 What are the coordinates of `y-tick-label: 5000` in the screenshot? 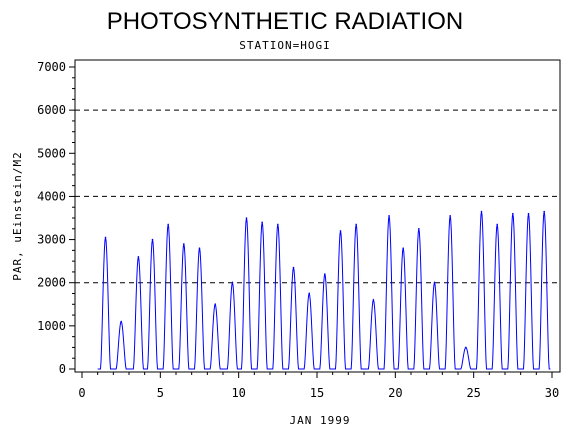 It's located at (51, 153).